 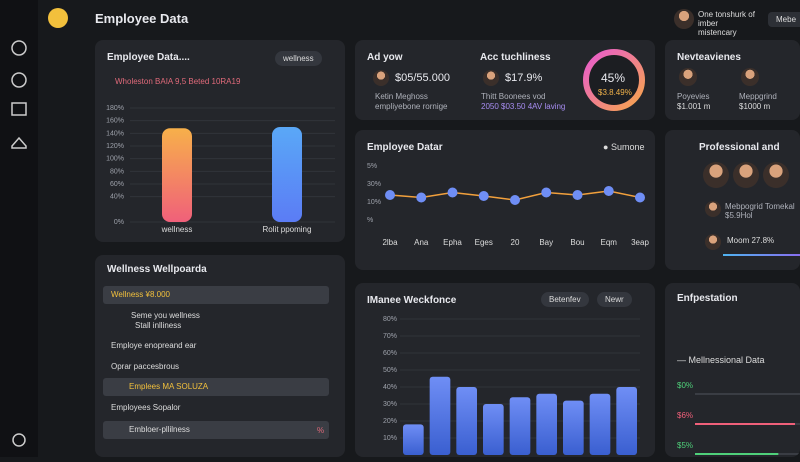 I want to click on x-tick-label: 2lba, so click(x=390, y=242).